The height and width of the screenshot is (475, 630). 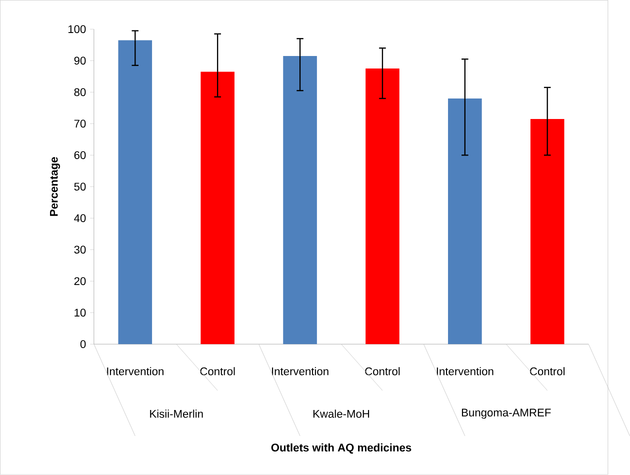 What do you see at coordinates (80, 281) in the screenshot?
I see `y-tick-label: 20` at bounding box center [80, 281].